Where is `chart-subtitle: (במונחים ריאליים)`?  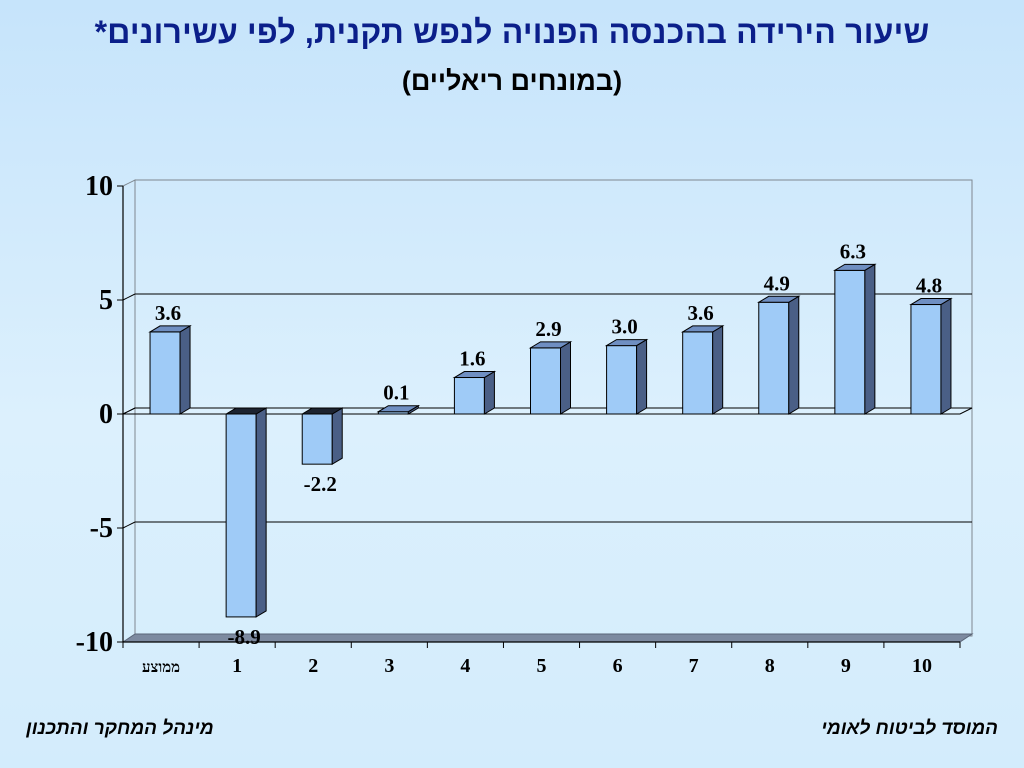 chart-subtitle: (במונחים ריאליים) is located at coordinates (512, 81).